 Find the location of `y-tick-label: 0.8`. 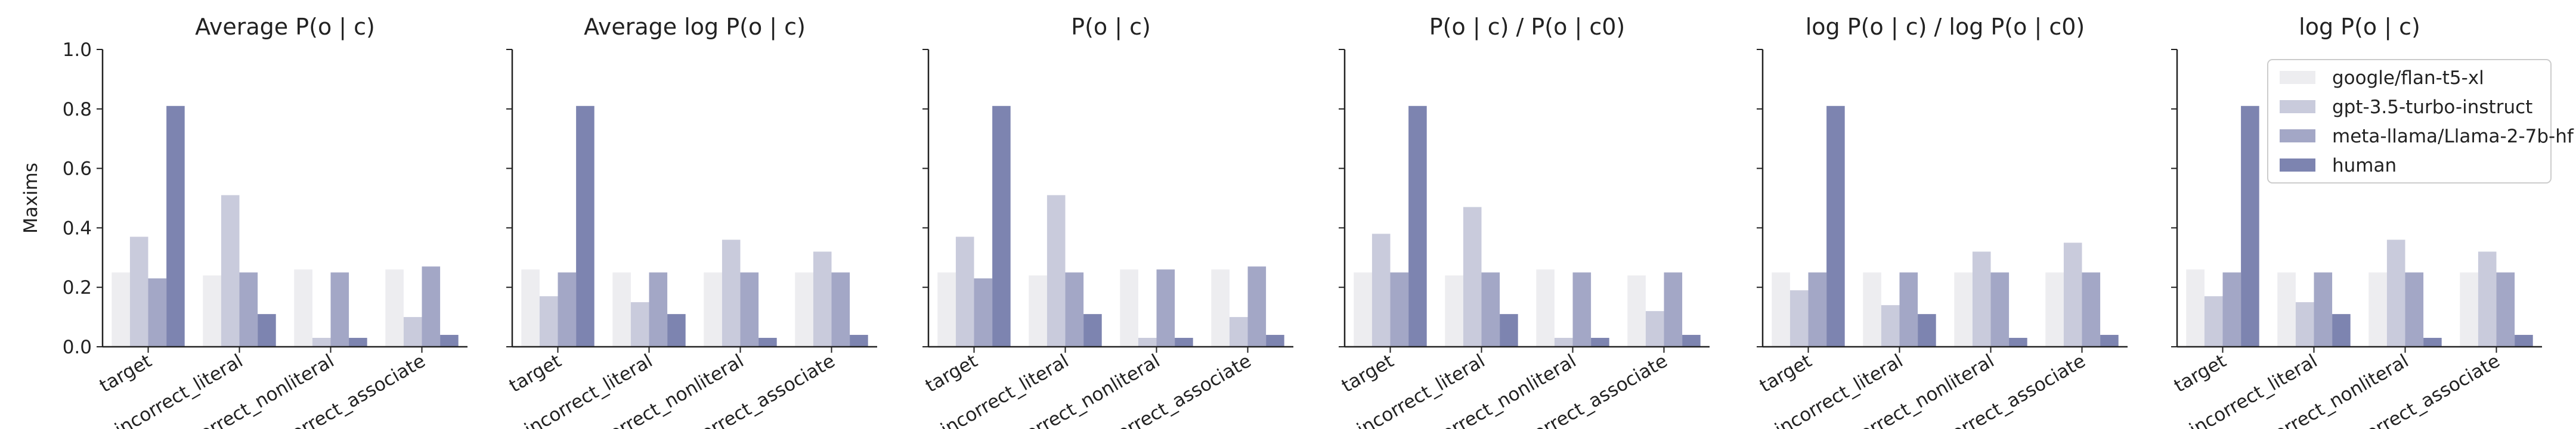

y-tick-label: 0.8 is located at coordinates (78, 109).